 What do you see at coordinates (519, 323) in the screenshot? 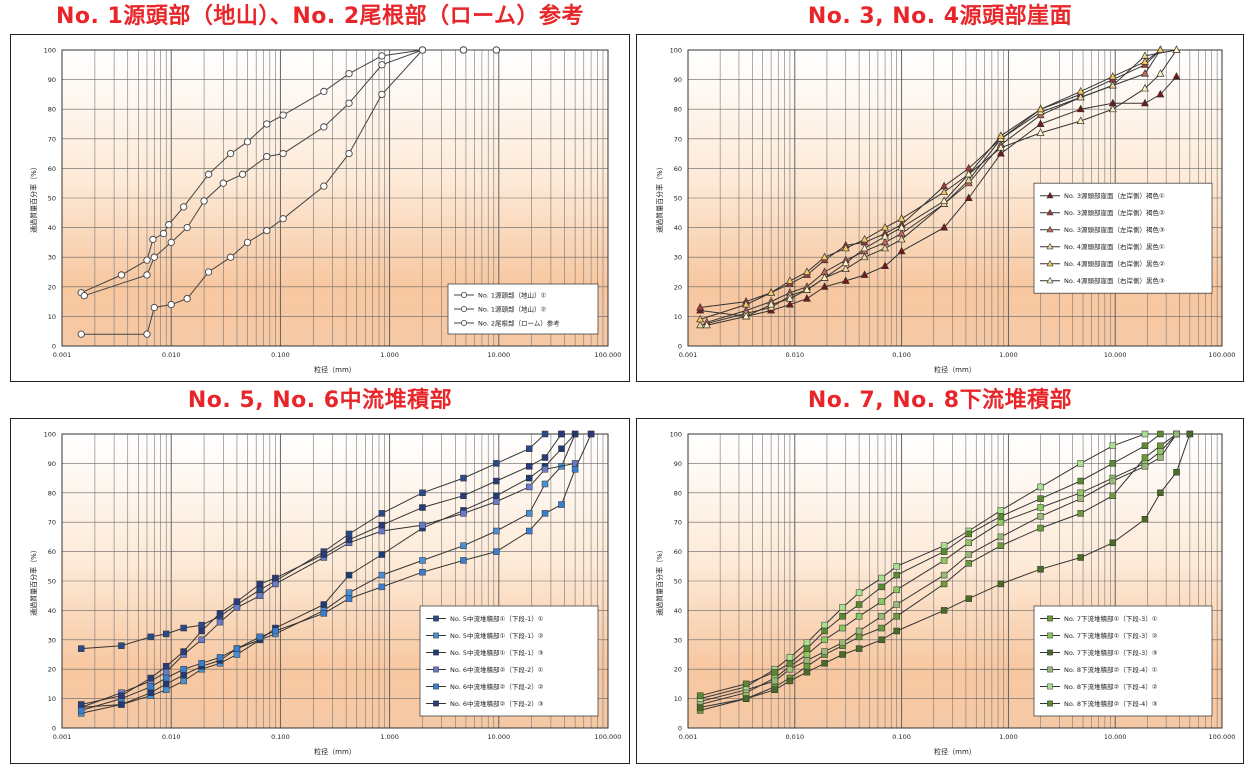
I see `legend-label: No. 2尾根部（ローム）参考` at bounding box center [519, 323].